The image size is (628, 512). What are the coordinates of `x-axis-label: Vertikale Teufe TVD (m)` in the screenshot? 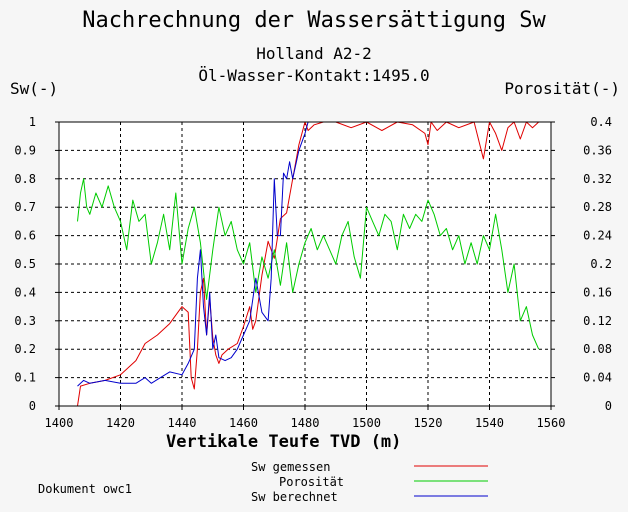 It's located at (284, 442).